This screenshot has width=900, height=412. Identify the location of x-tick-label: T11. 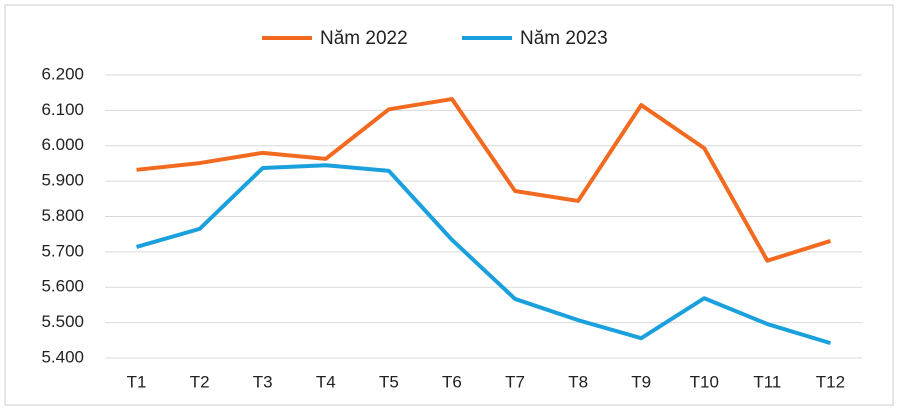
(767, 381).